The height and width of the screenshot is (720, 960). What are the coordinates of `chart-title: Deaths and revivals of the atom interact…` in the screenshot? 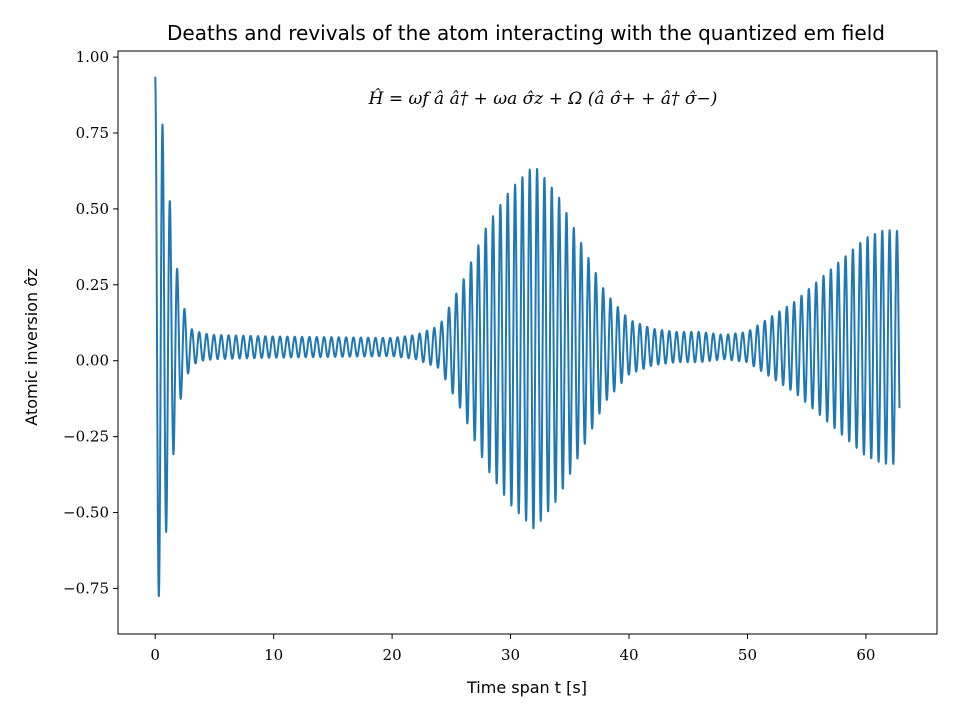 It's located at (526, 33).